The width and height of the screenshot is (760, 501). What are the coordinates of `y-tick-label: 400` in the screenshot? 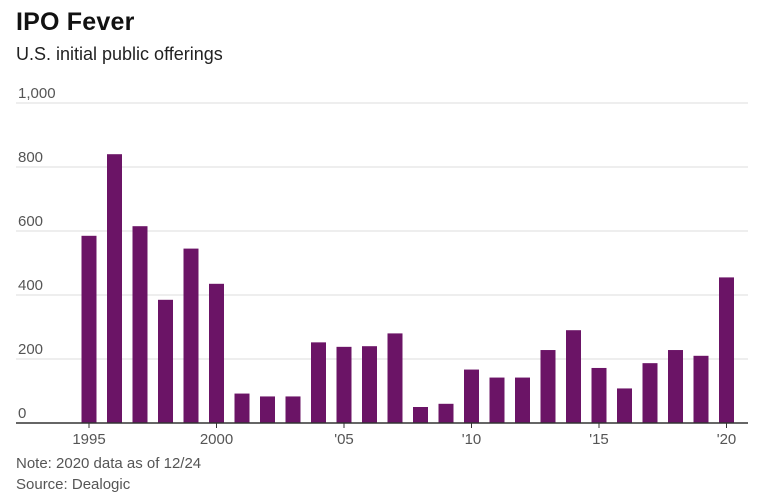 It's located at (30, 285).